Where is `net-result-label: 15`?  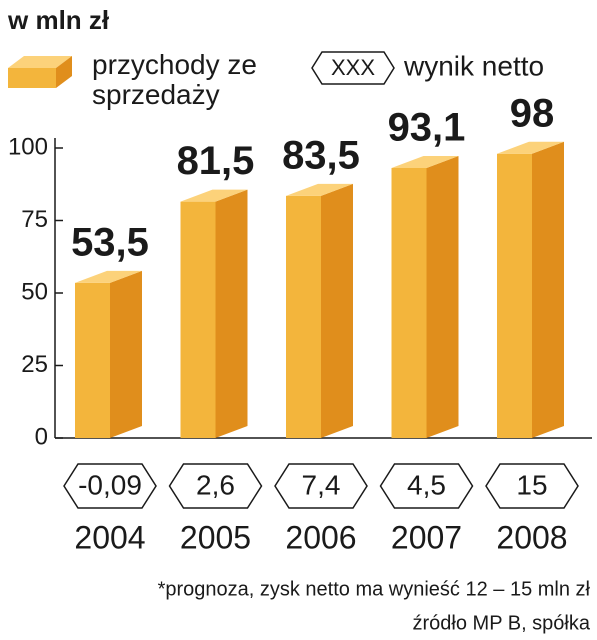 net-result-label: 15 is located at coordinates (531, 484).